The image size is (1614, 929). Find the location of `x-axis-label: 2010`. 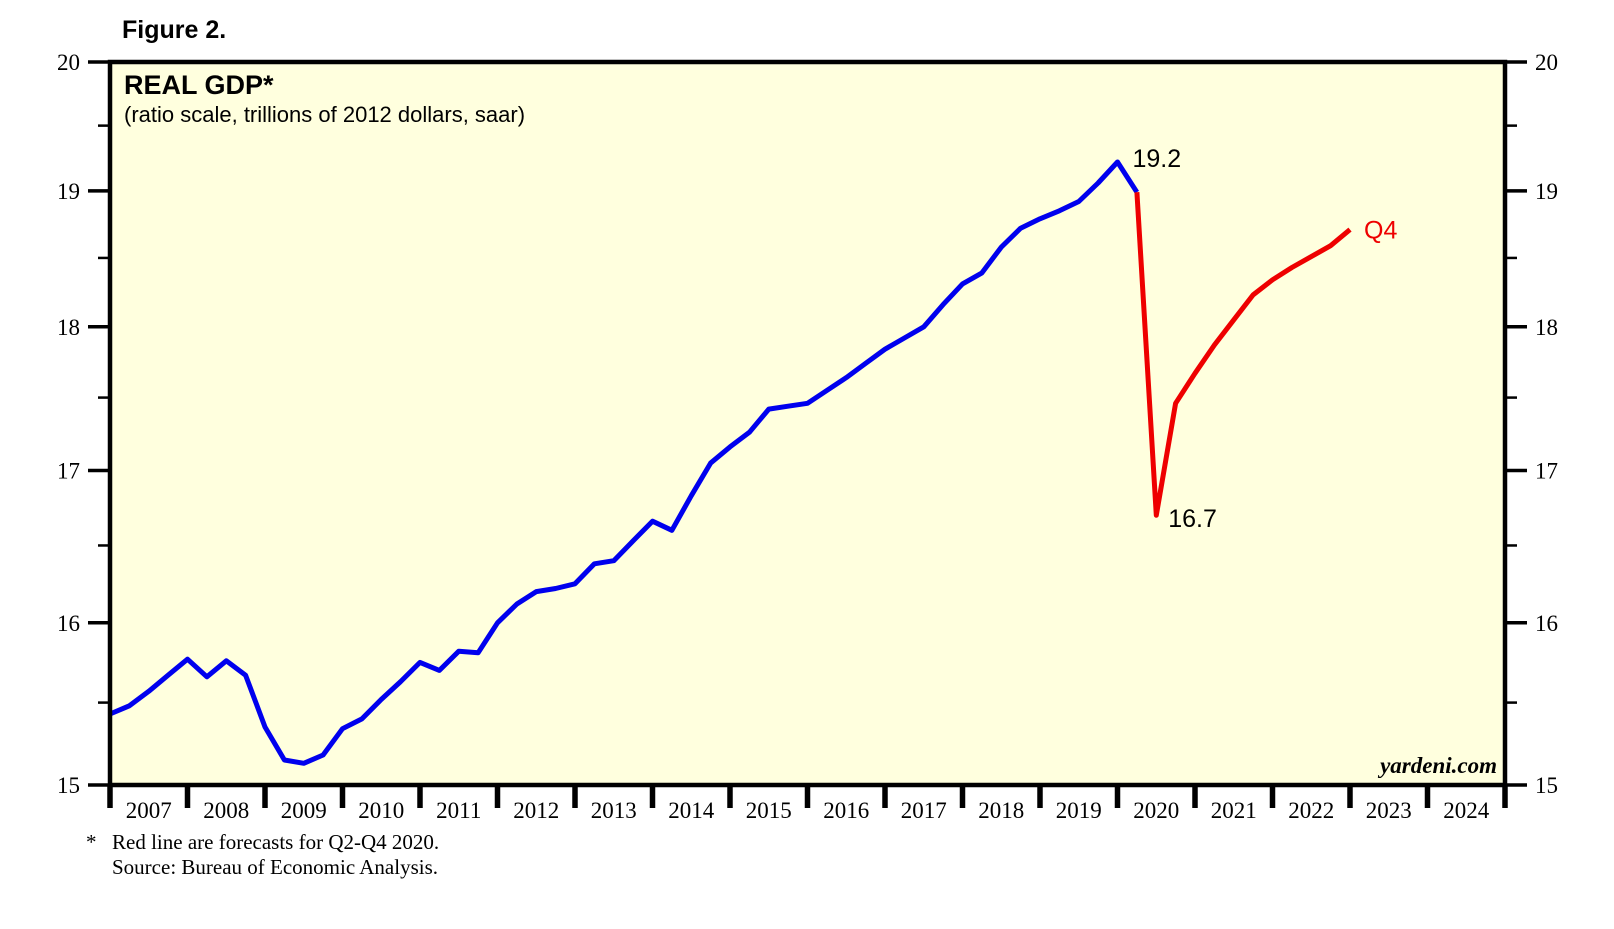

x-axis-label: 2010 is located at coordinates (381, 810).